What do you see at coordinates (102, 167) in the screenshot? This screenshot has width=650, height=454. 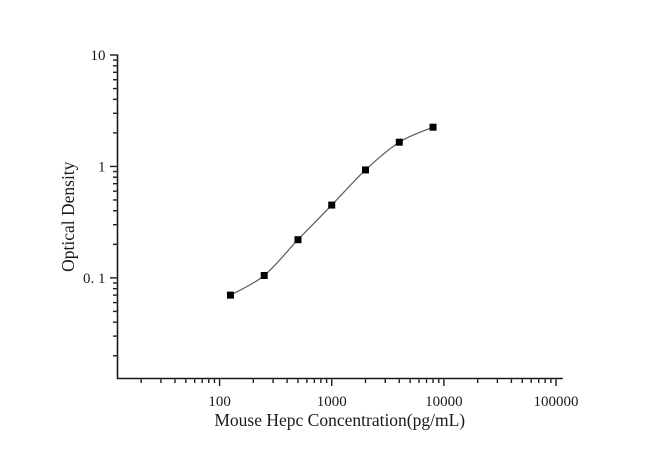 I see `y-tick-label: 1` at bounding box center [102, 167].